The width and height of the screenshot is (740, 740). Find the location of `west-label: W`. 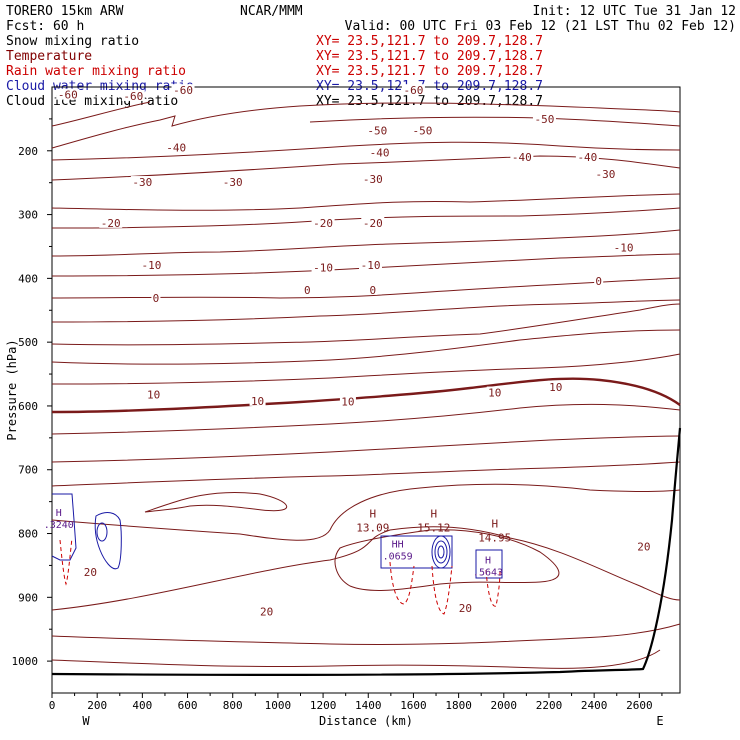

west-label: W is located at coordinates (86, 721).